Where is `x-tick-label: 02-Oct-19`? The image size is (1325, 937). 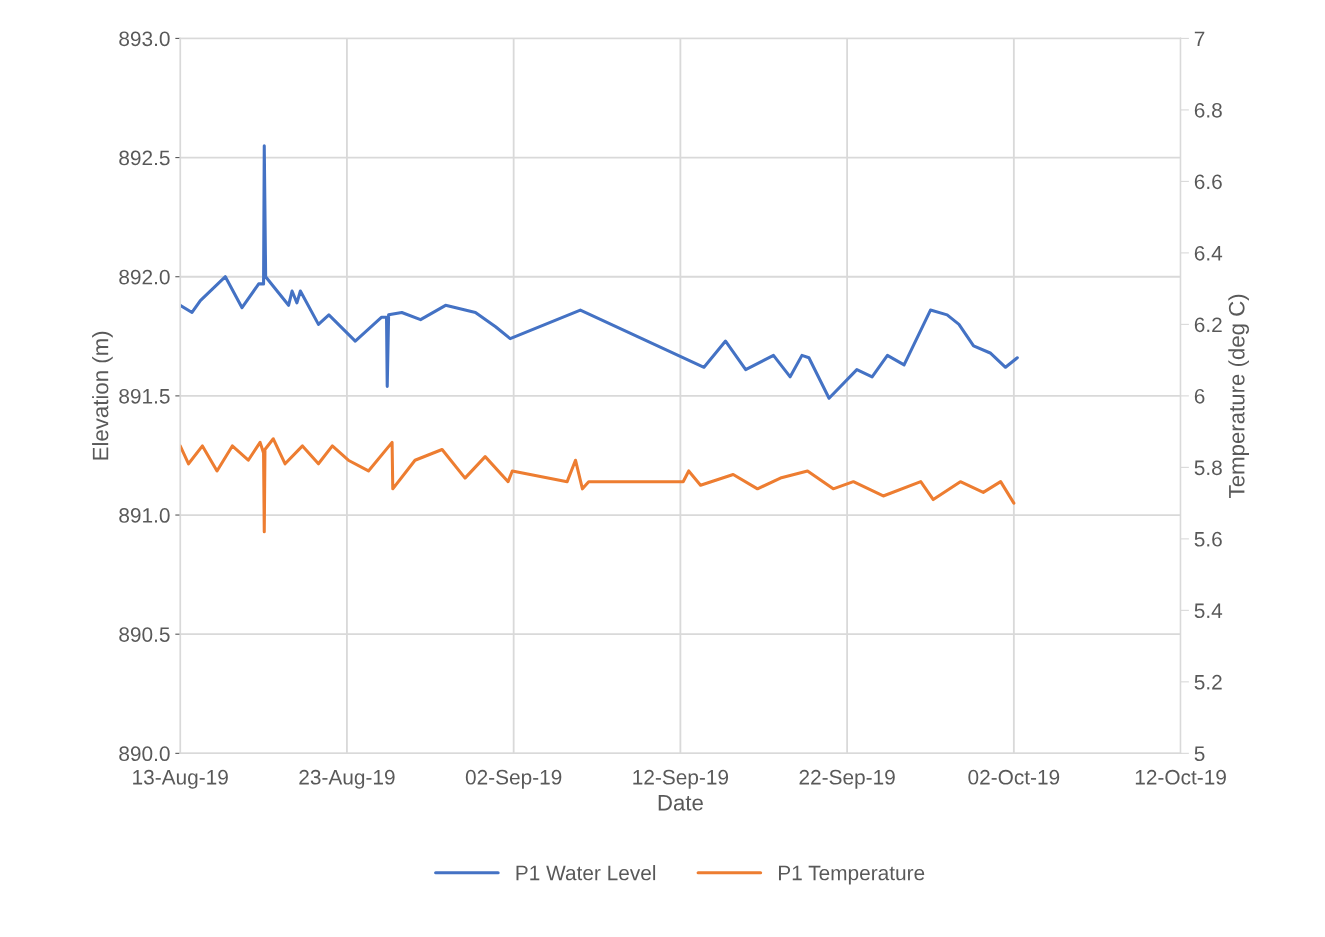 x-tick-label: 02-Oct-19 is located at coordinates (1014, 777).